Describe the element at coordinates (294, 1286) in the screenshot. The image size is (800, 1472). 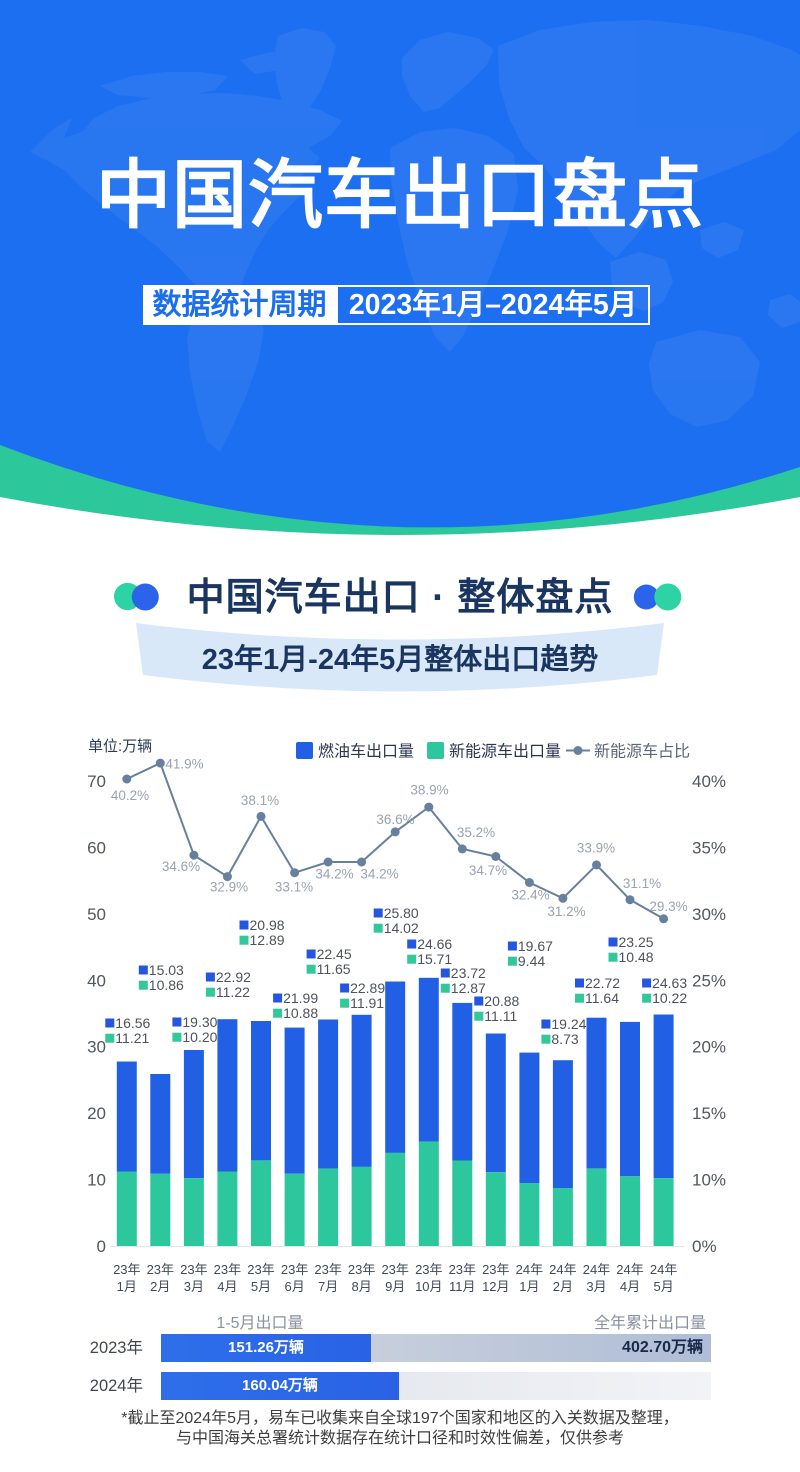
I see `svg-text: 6月` at that location.